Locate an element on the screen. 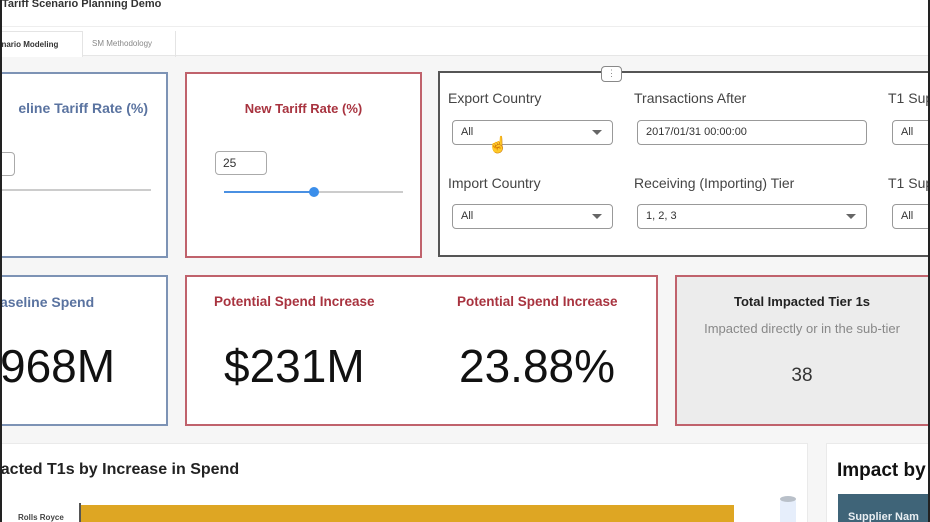 Image resolution: width=930 pixels, height=522 pixels. impact-table-panel: Impact by Supplier Nam is located at coordinates (878, 482).